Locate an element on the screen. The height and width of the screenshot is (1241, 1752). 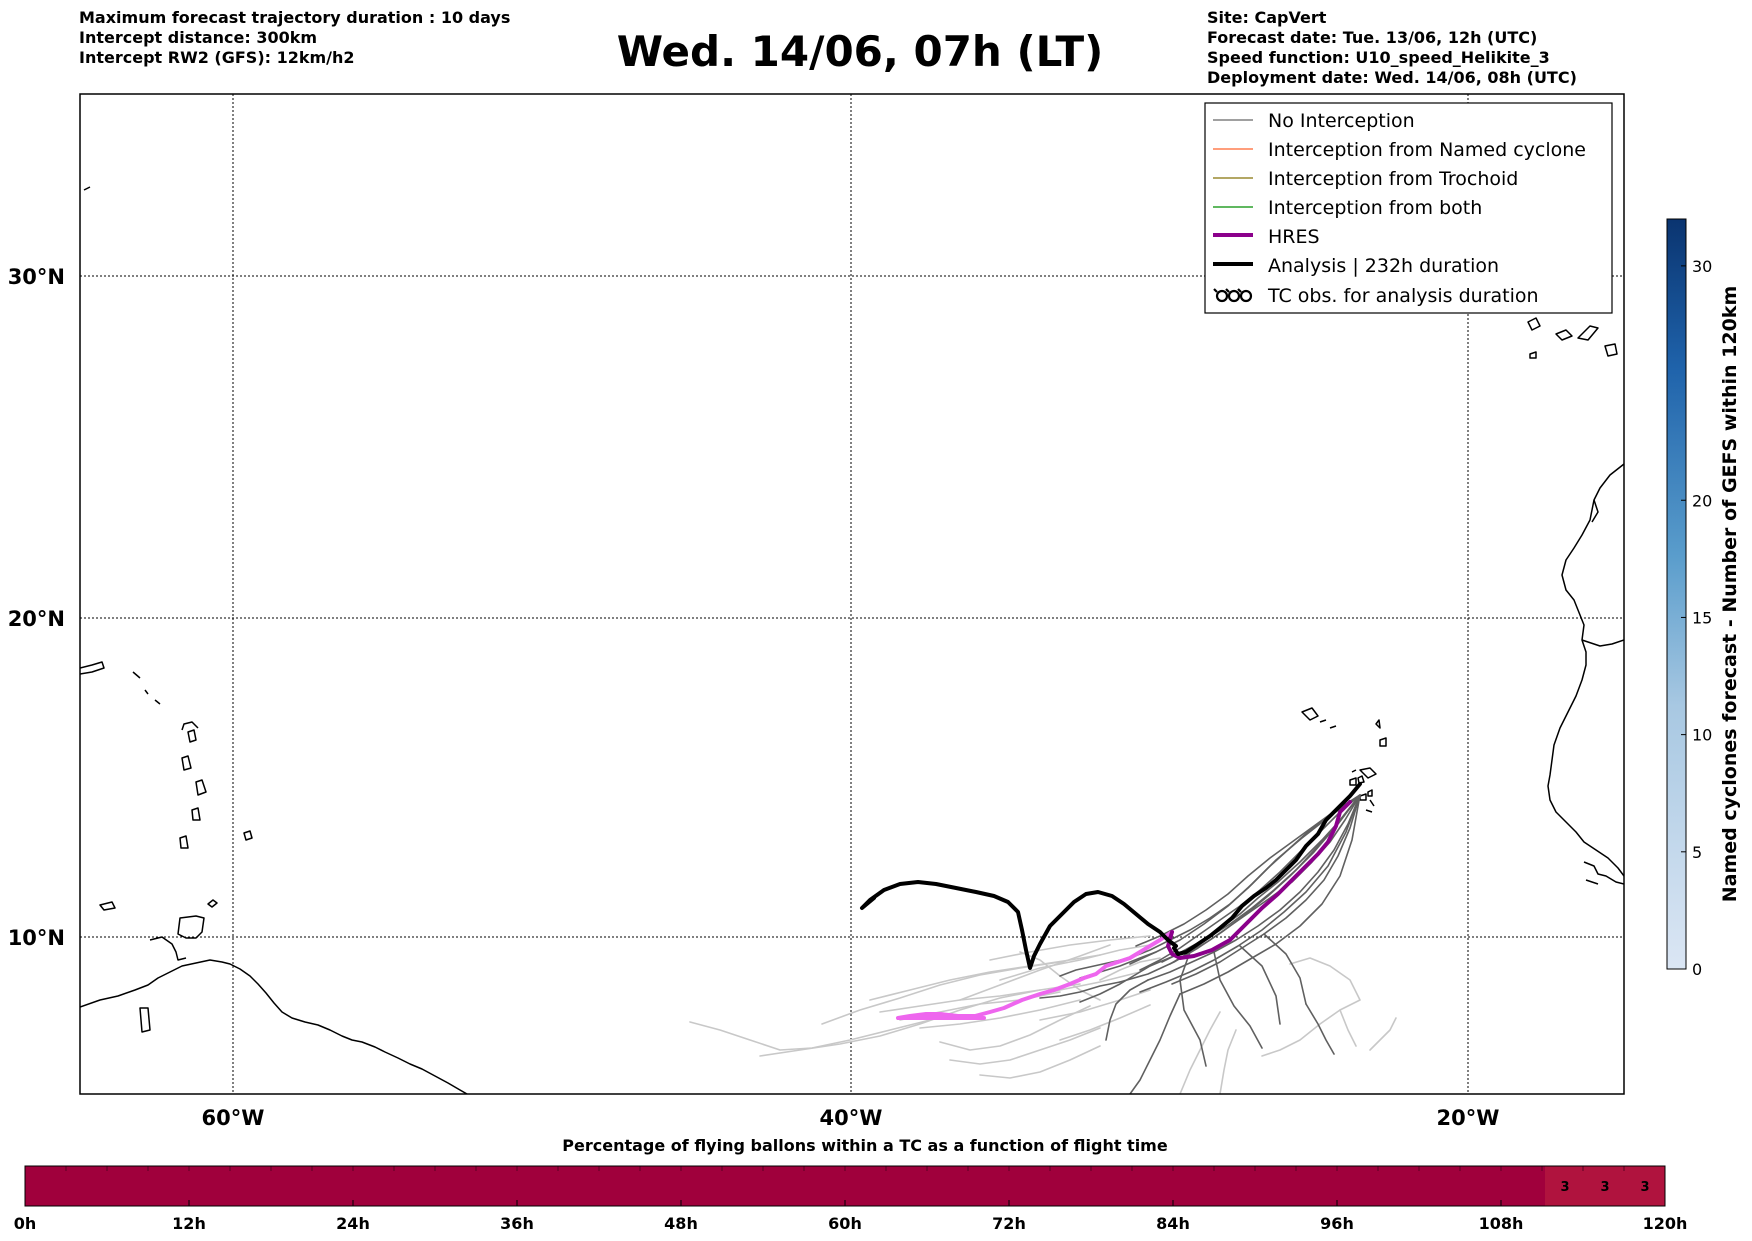
lat-label-20n: 20°N is located at coordinates (36, 619).